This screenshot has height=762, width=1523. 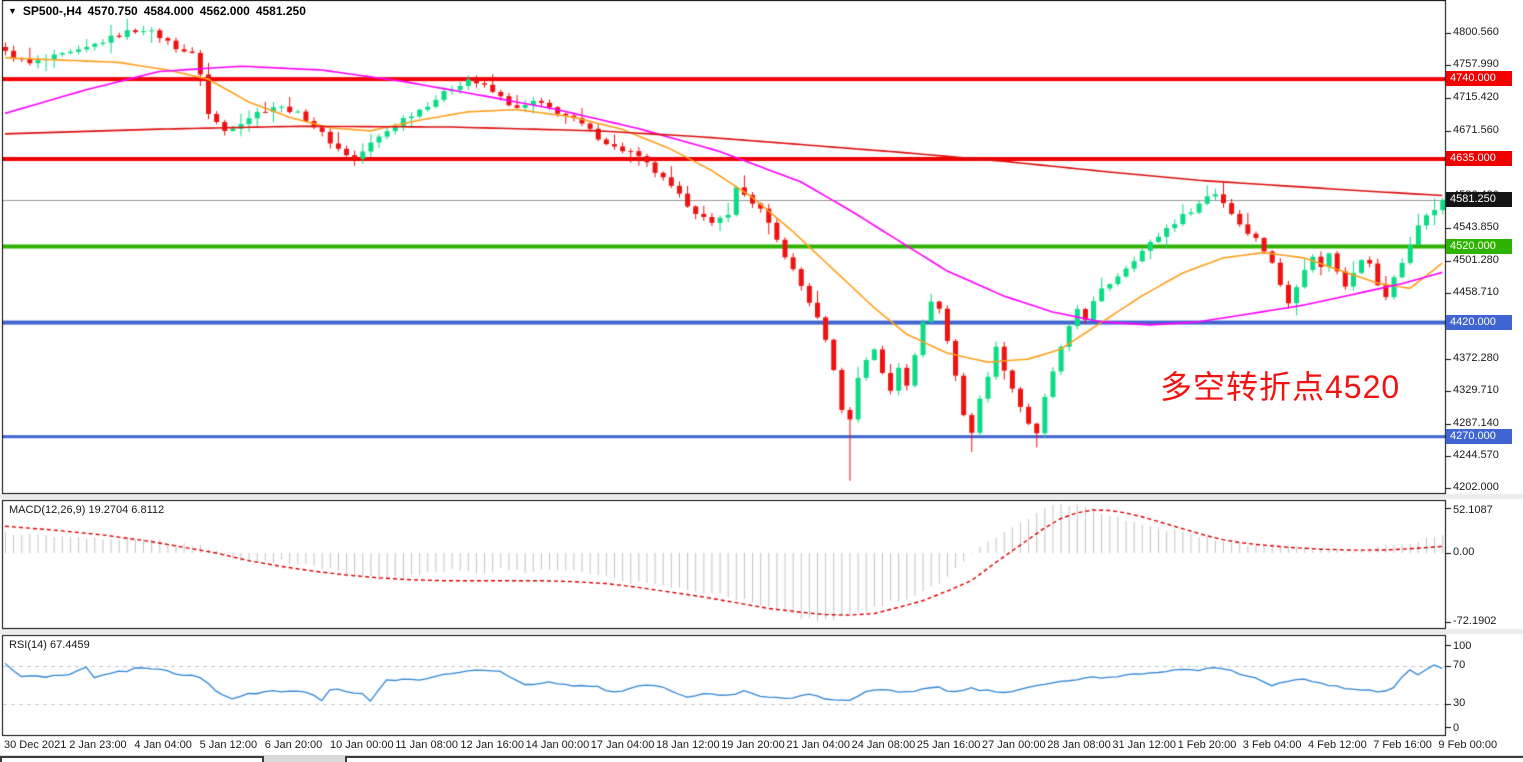 I want to click on price-level-badge: 4520.000, so click(x=1479, y=246).